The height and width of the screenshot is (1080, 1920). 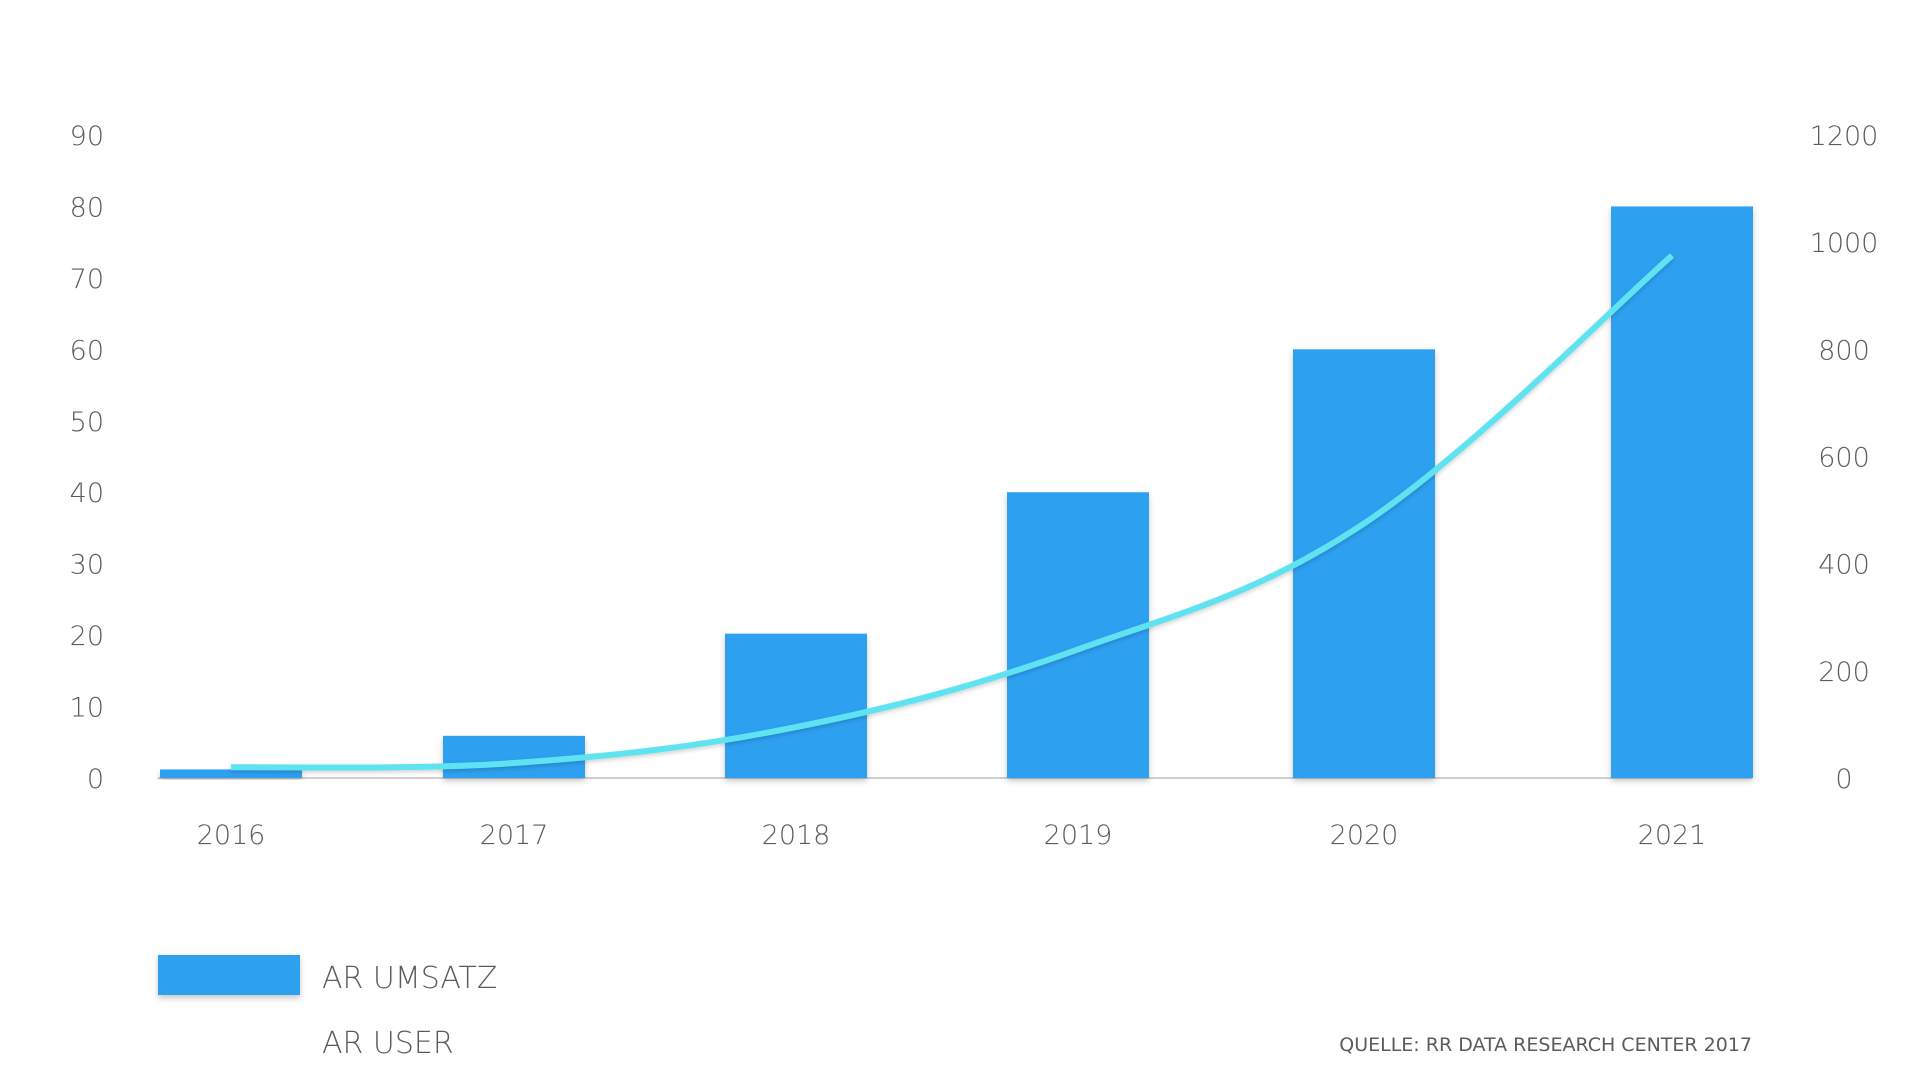 What do you see at coordinates (87, 279) in the screenshot?
I see `left-axis-tick-label: 70` at bounding box center [87, 279].